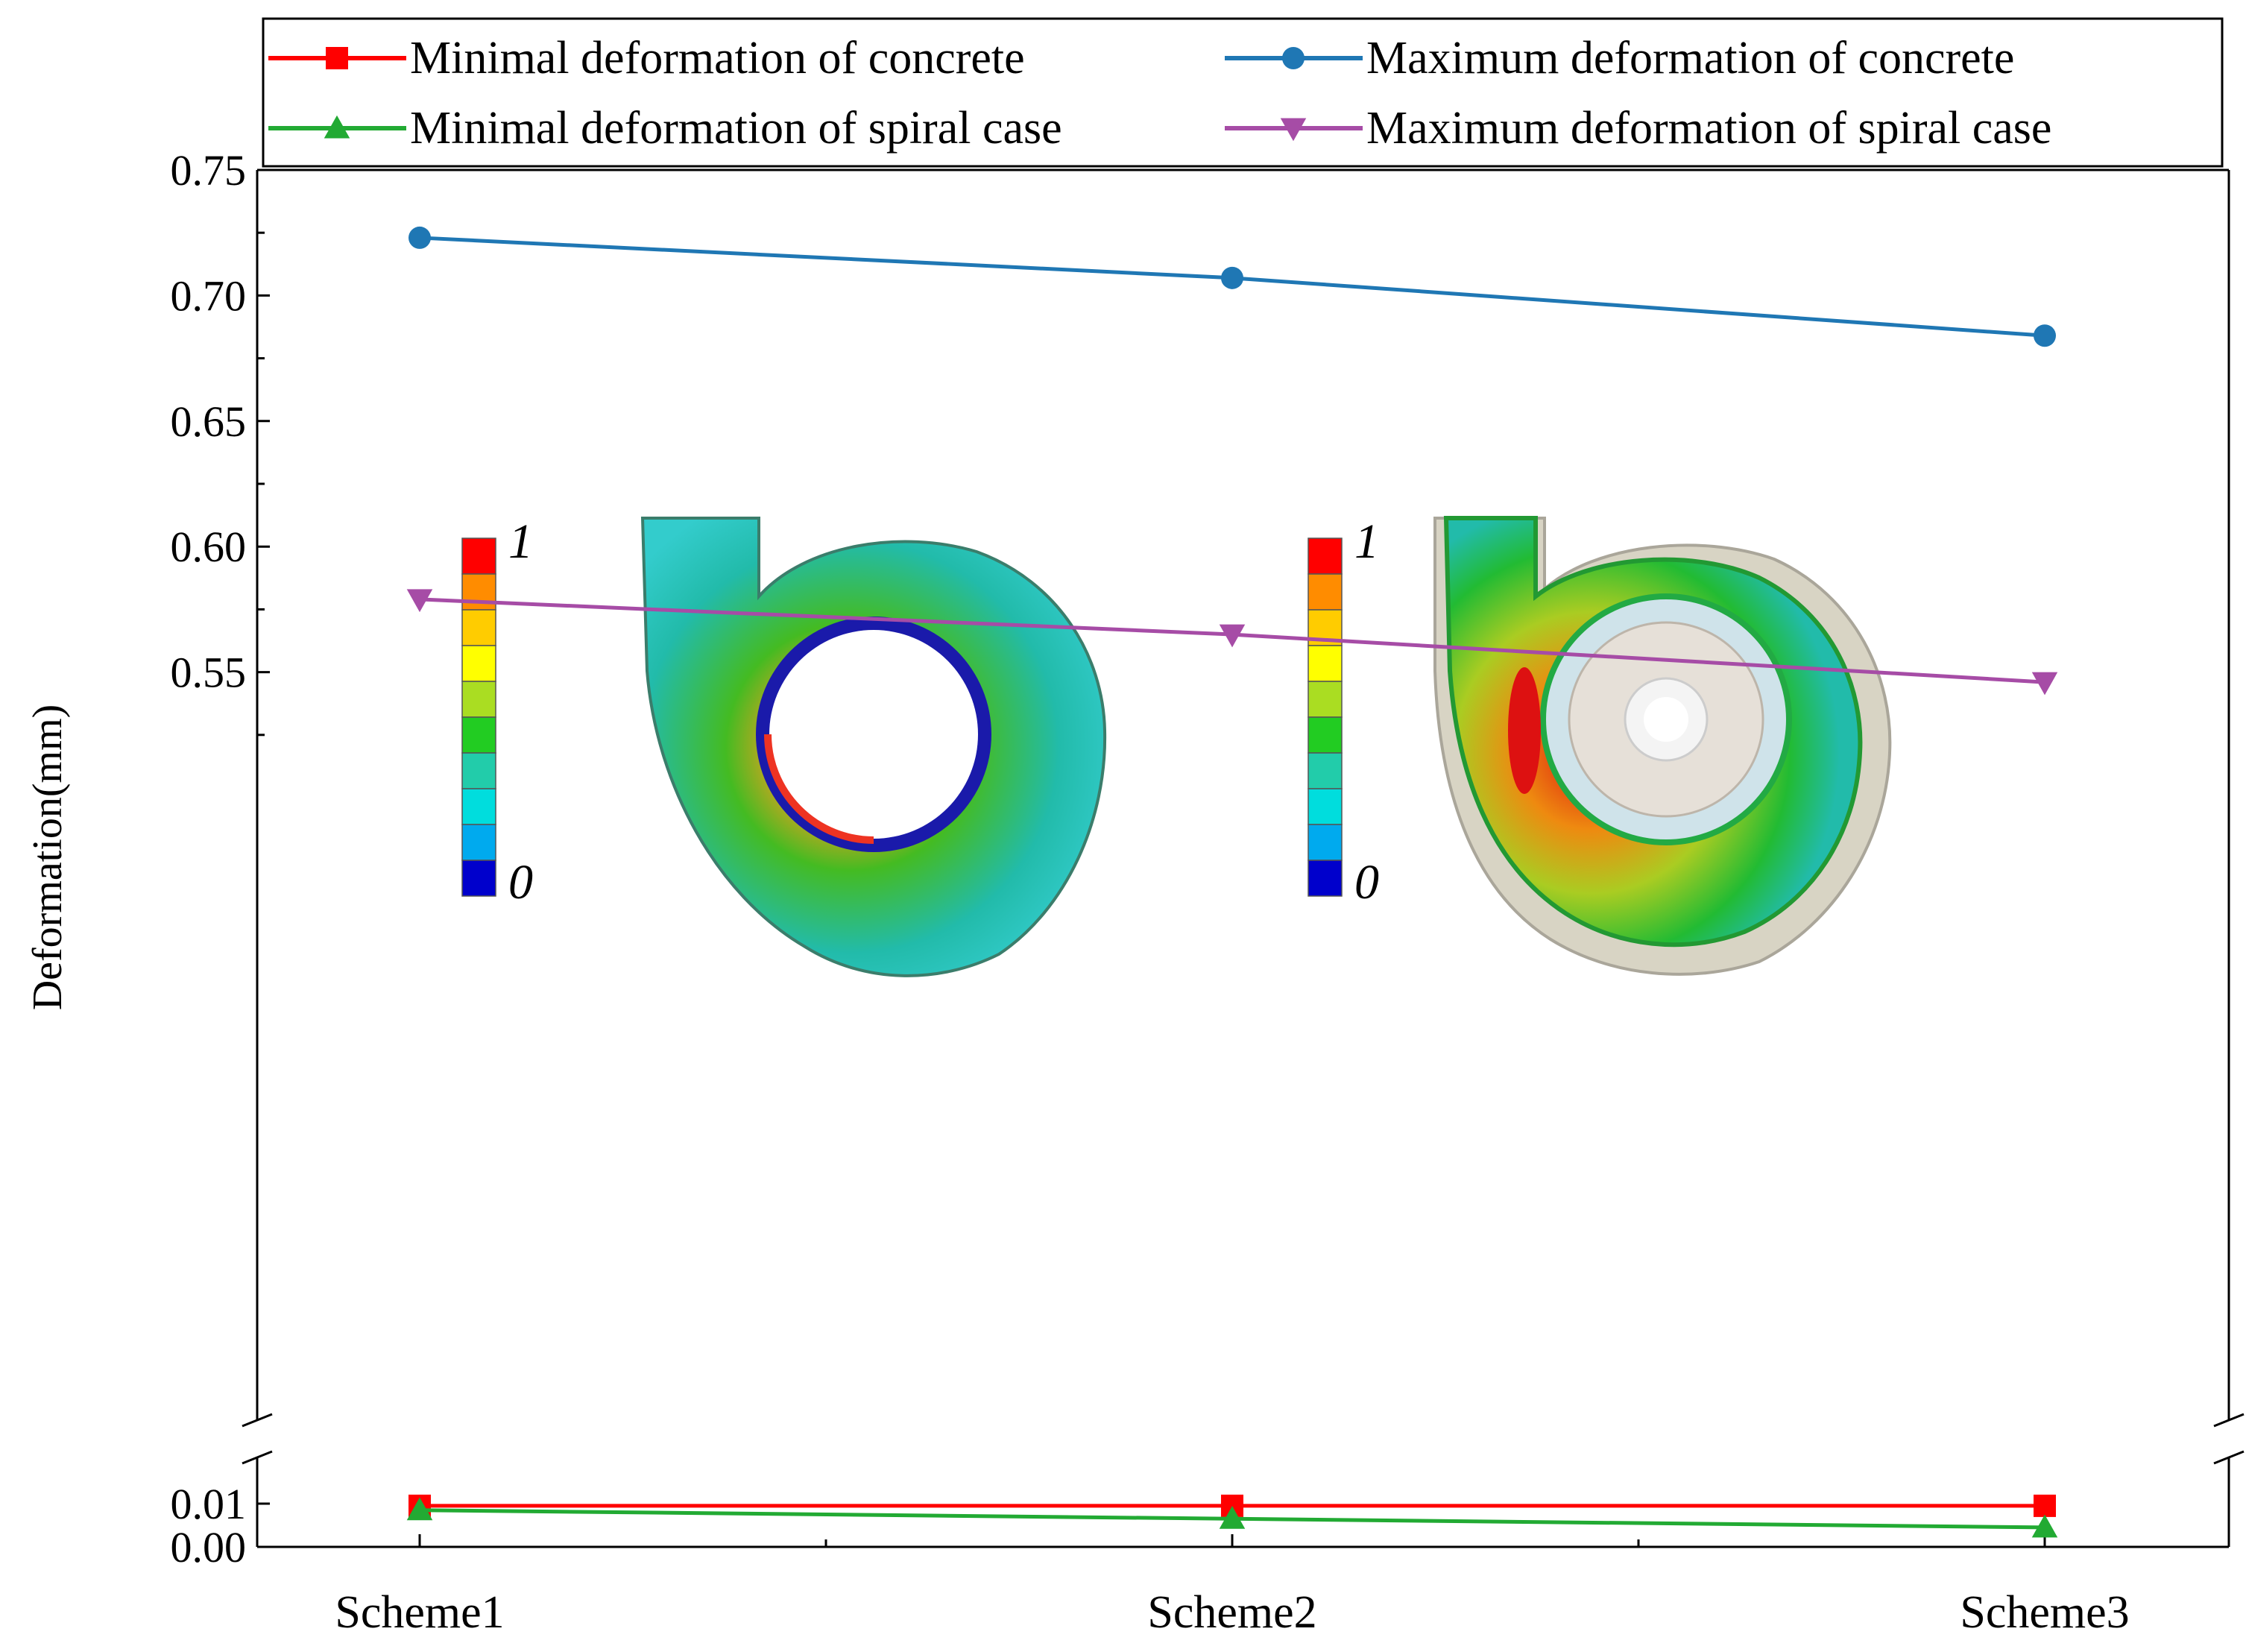 Image resolution: width=2246 pixels, height=1652 pixels. I want to click on legend-label: Minimal deformation of spiral case, so click(736, 128).